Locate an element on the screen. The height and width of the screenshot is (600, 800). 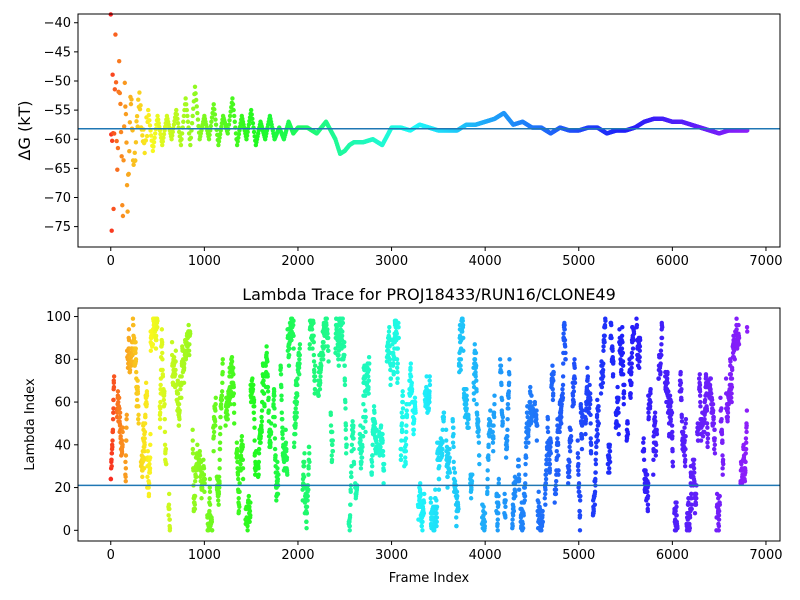
bottom-y-tick-label: 100 is located at coordinates (58, 317).